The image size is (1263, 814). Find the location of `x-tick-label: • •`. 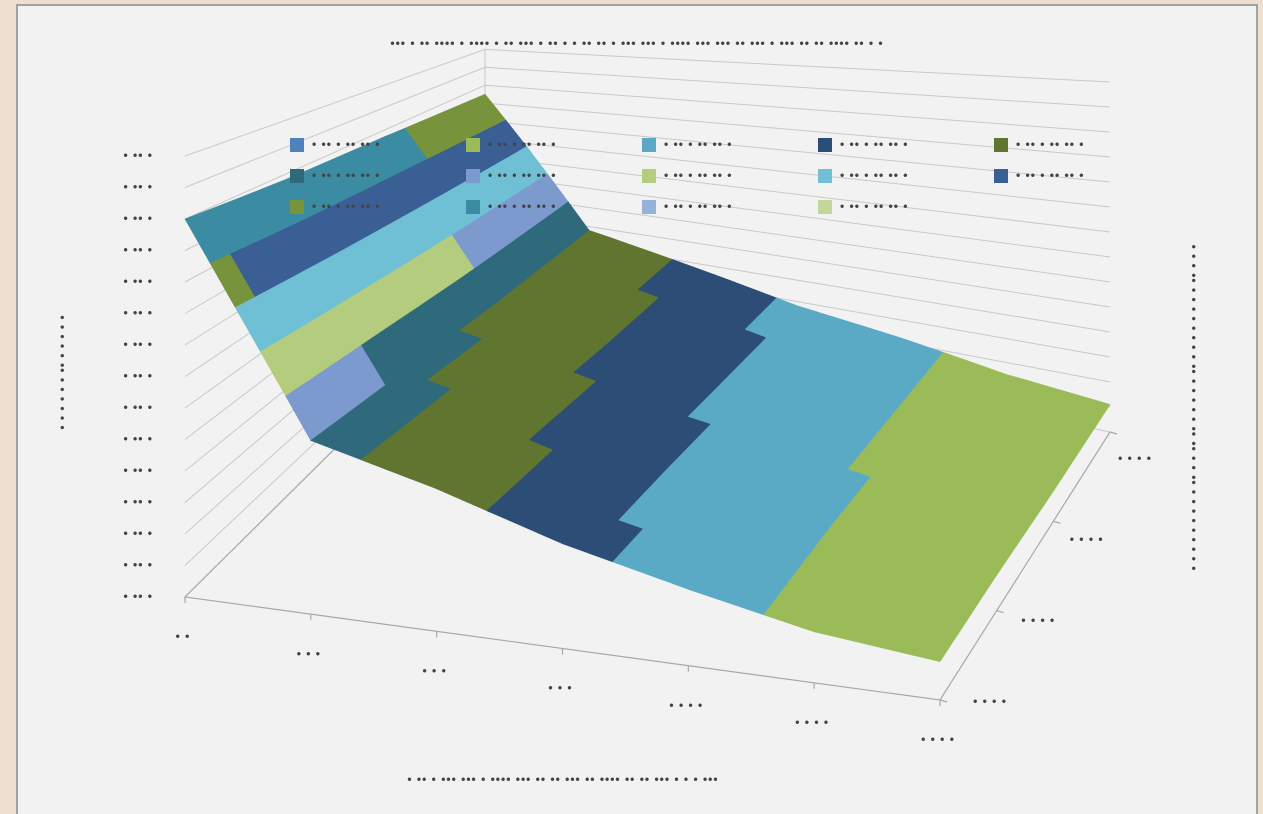

x-tick-label: • • is located at coordinates (183, 636).